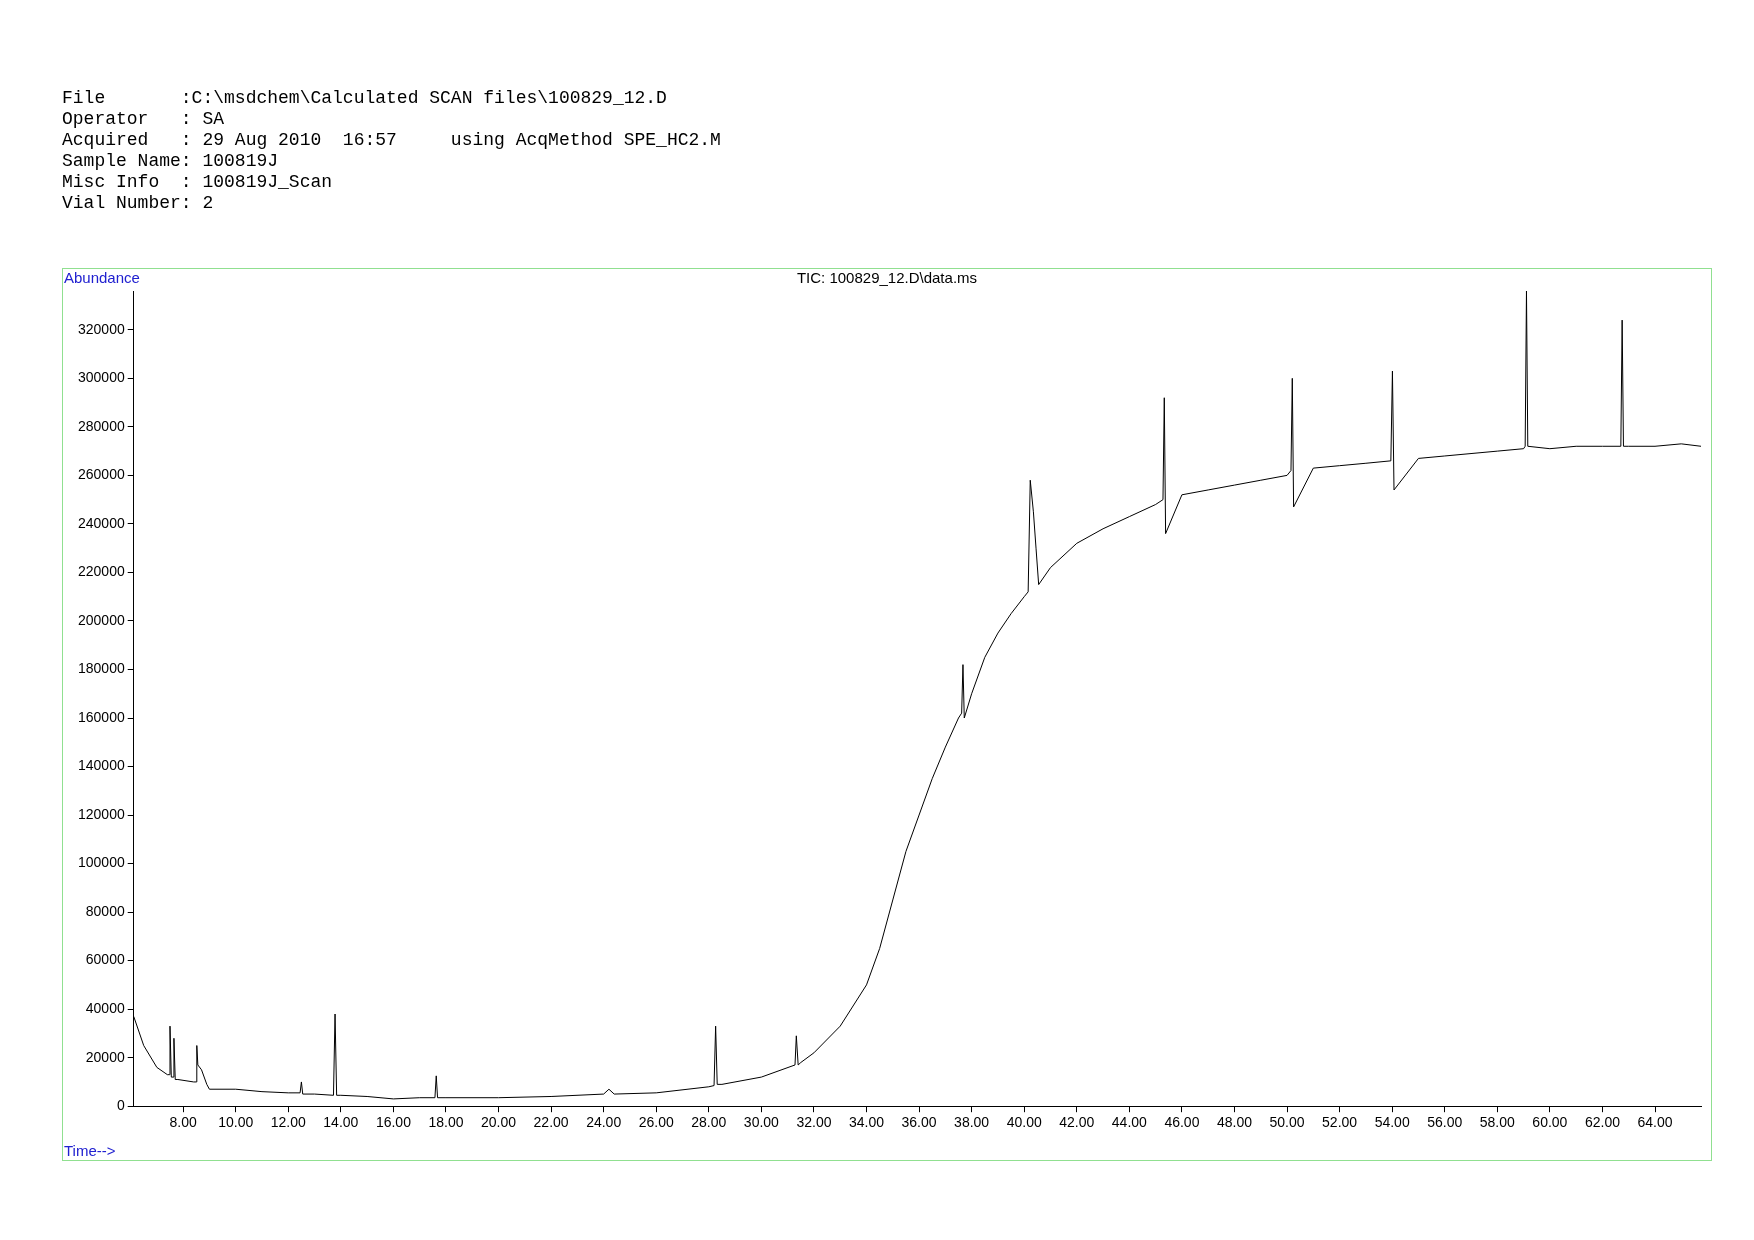 Image resolution: width=1754 pixels, height=1240 pixels. Describe the element at coordinates (101, 425) in the screenshot. I see `y-tick-label: 280000` at that location.